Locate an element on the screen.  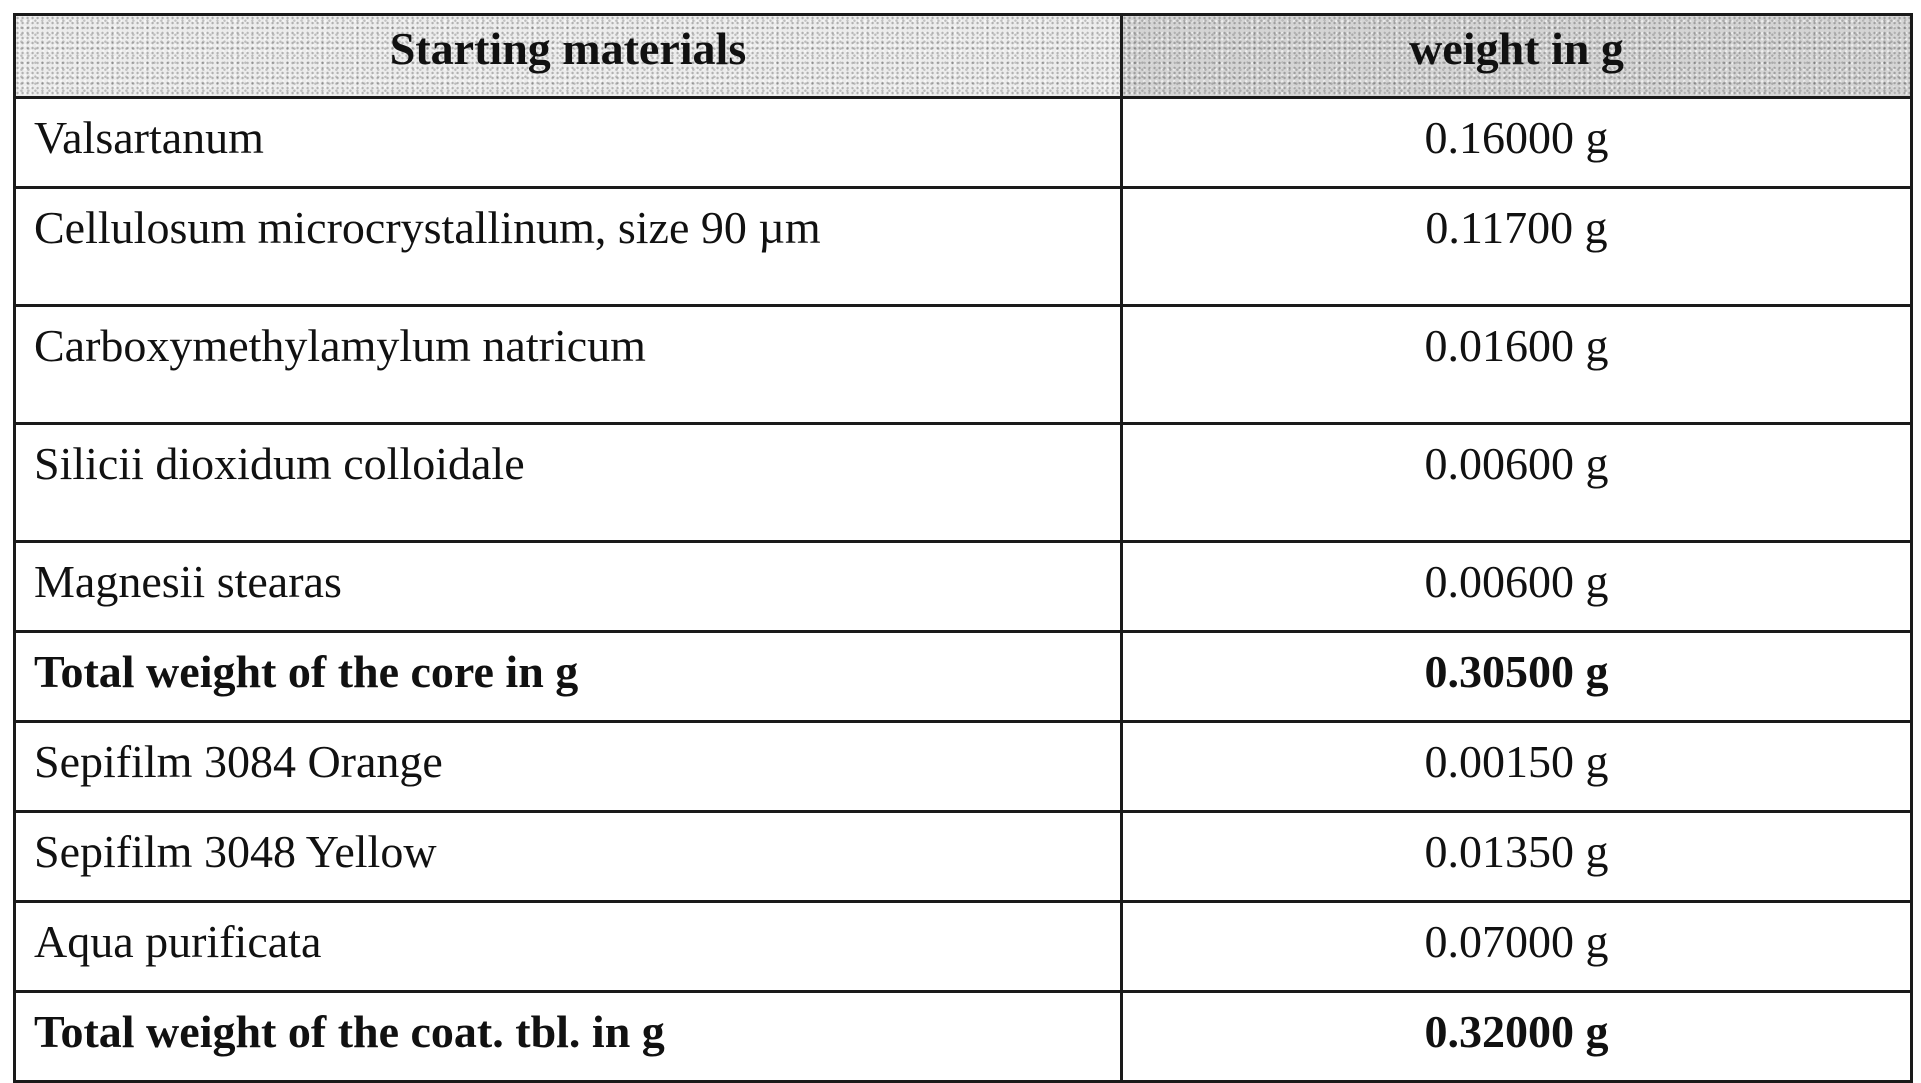
table-row: Sepifilm 3048 Yellow 0.01350 g is located at coordinates (963, 856).